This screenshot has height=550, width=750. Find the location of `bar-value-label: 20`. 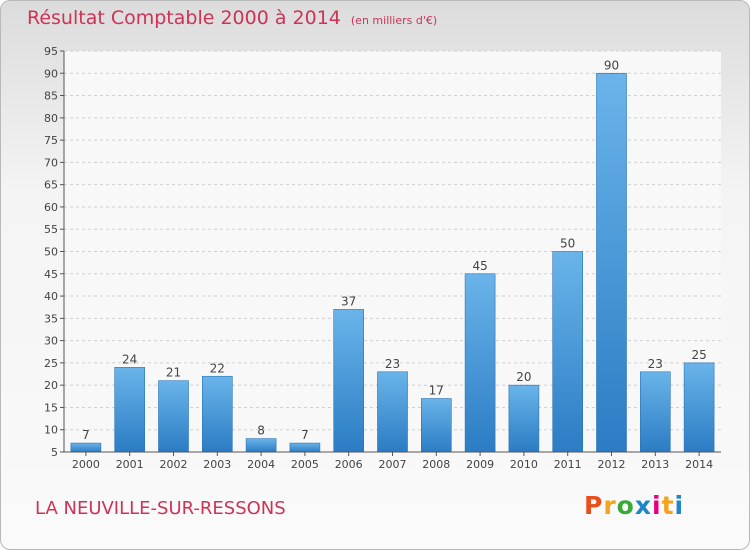

bar-value-label: 20 is located at coordinates (523, 377).